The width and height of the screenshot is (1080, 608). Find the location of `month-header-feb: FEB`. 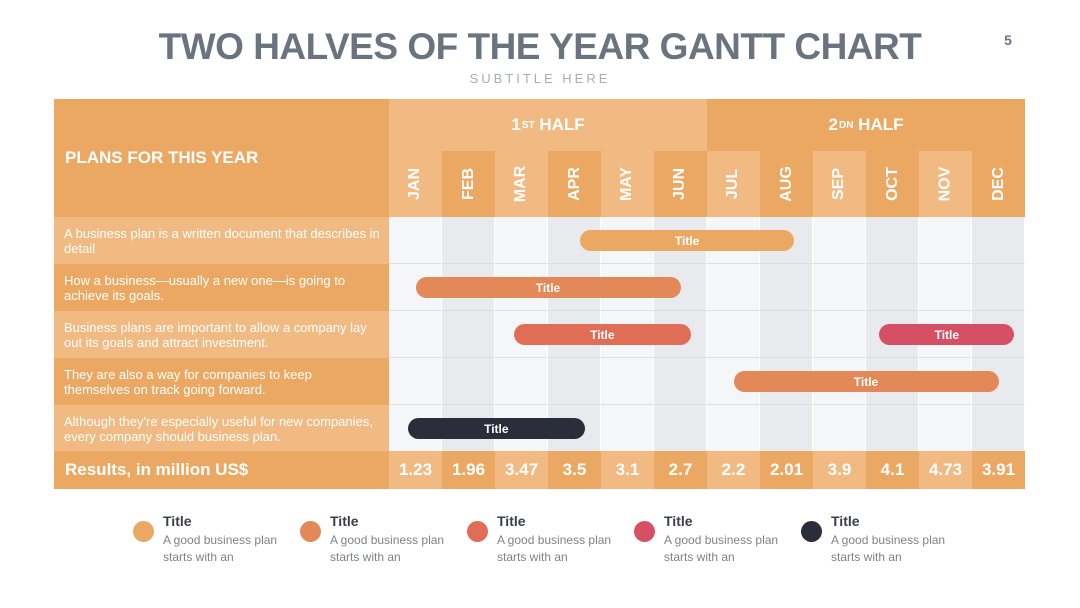

month-header-feb: FEB is located at coordinates (468, 184).